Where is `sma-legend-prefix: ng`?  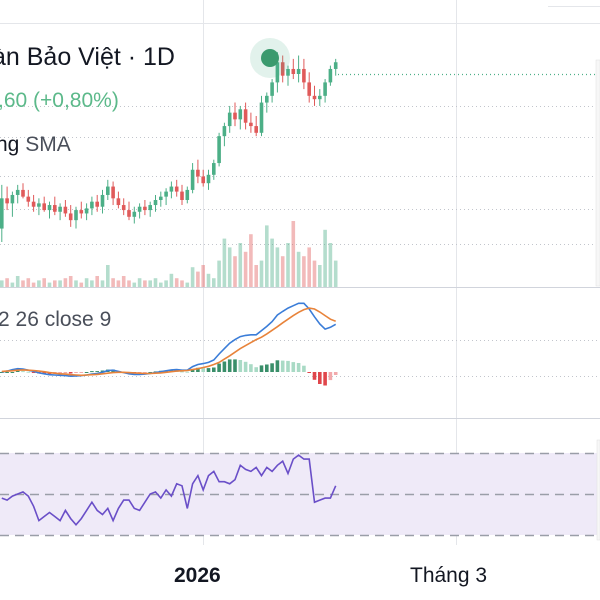
sma-legend-prefix: ng is located at coordinates (10, 144).